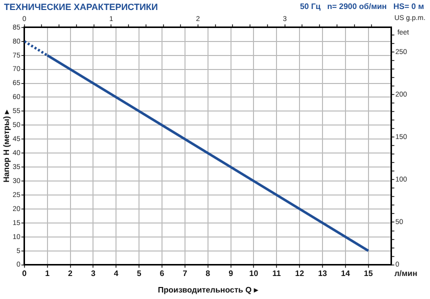 The width and height of the screenshot is (430, 299). I want to click on x-tick-label: 12, so click(300, 273).